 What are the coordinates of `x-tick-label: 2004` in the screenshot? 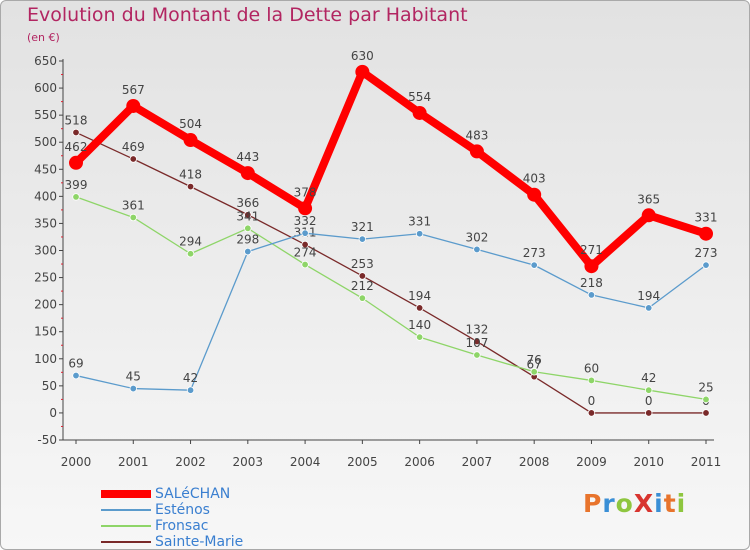 It's located at (305, 462).